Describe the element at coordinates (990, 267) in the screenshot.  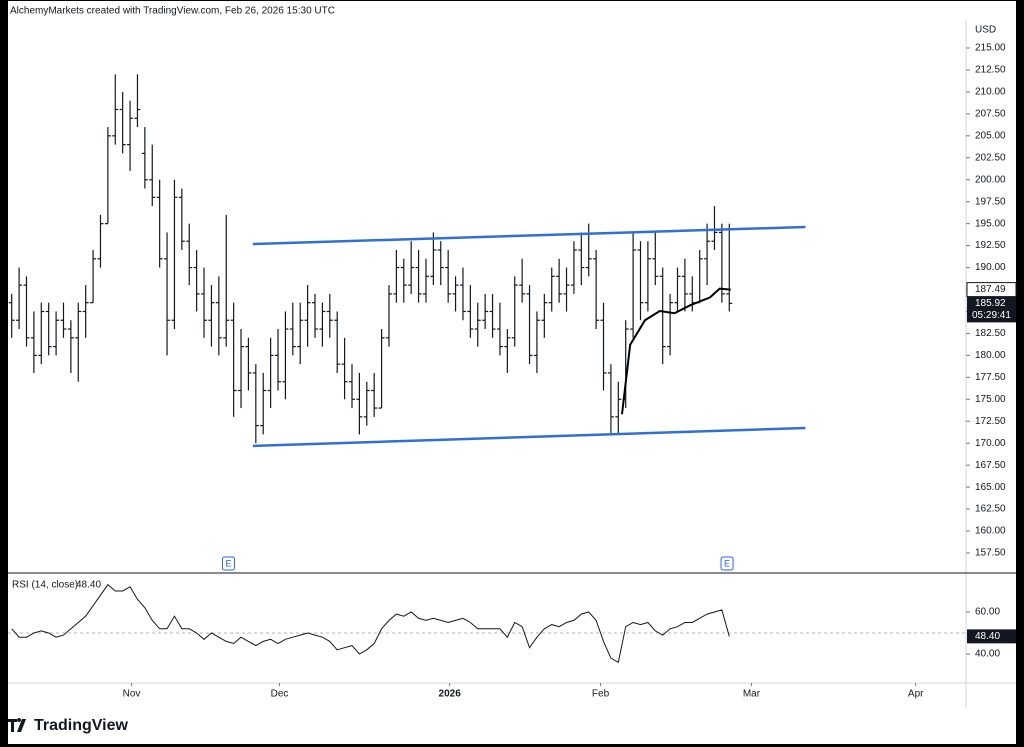
I see `y-tick-label: 190.00` at that location.